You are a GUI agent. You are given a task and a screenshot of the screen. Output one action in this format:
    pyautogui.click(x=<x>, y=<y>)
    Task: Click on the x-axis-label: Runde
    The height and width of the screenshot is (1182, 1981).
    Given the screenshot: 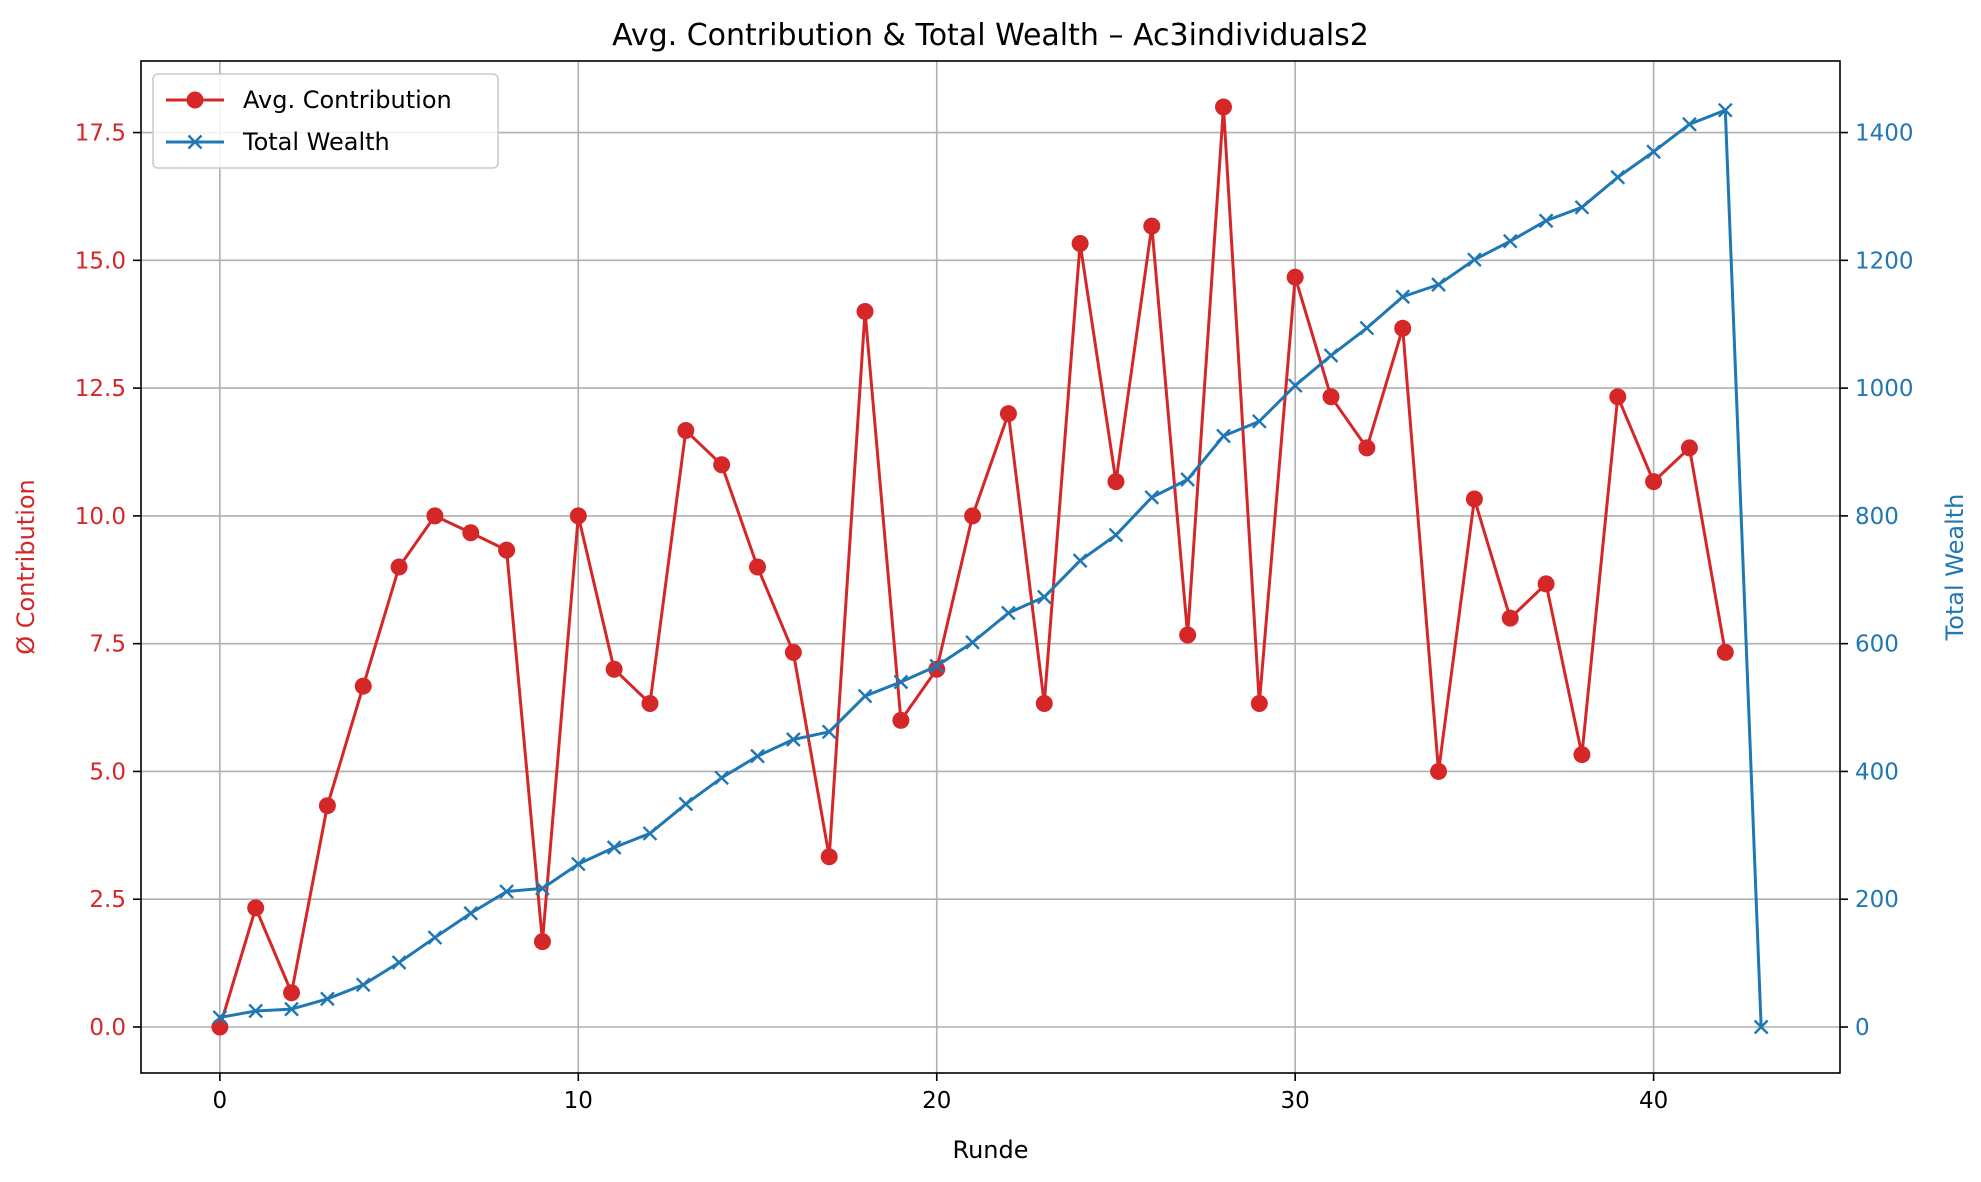 What is the action you would take?
    pyautogui.click(x=990, y=1150)
    